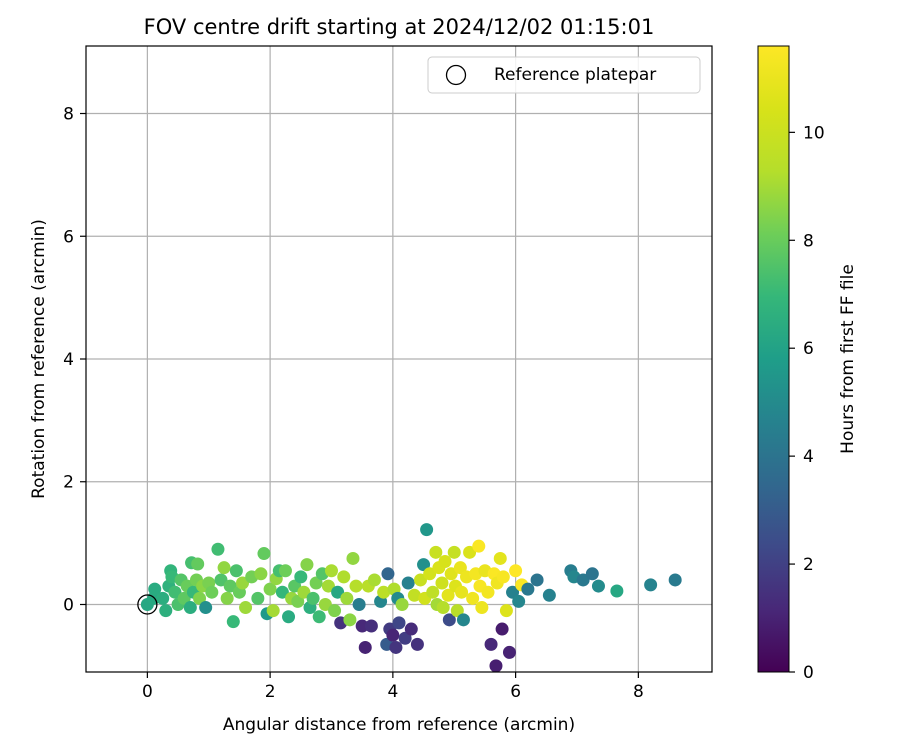  What do you see at coordinates (399, 725) in the screenshot?
I see `x-axis-label: Angular distance from reference (arcmin)` at bounding box center [399, 725].